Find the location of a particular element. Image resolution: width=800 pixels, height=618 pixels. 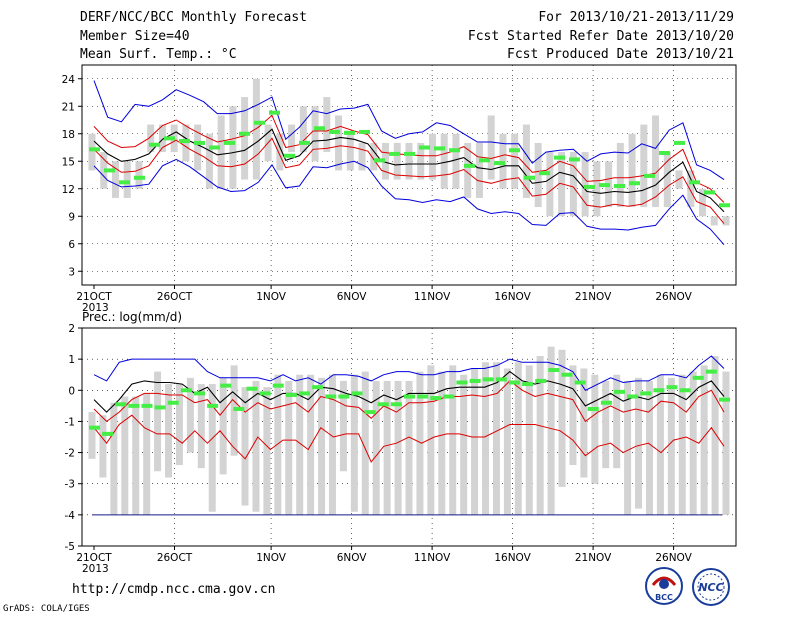

prec-red-lower-line is located at coordinates (409, 438).